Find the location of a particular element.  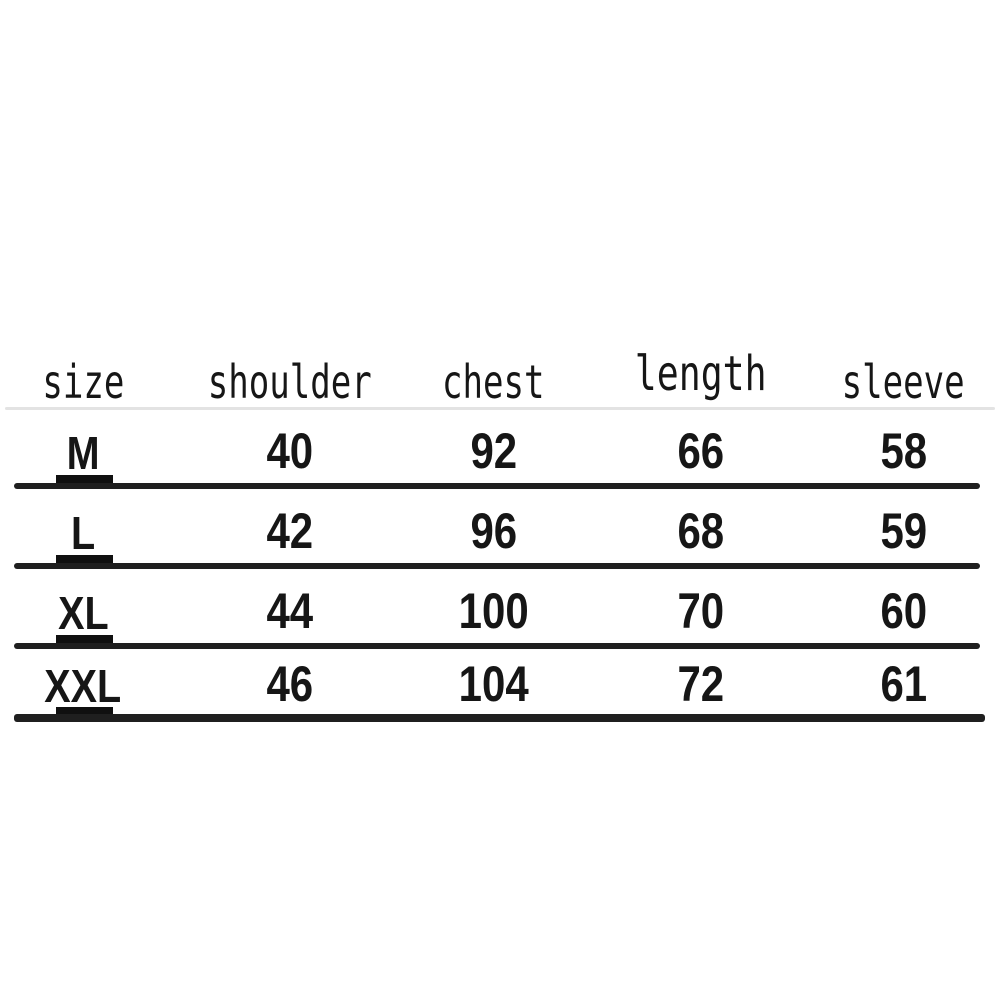

size-underline-mark-m is located at coordinates (84, 480).